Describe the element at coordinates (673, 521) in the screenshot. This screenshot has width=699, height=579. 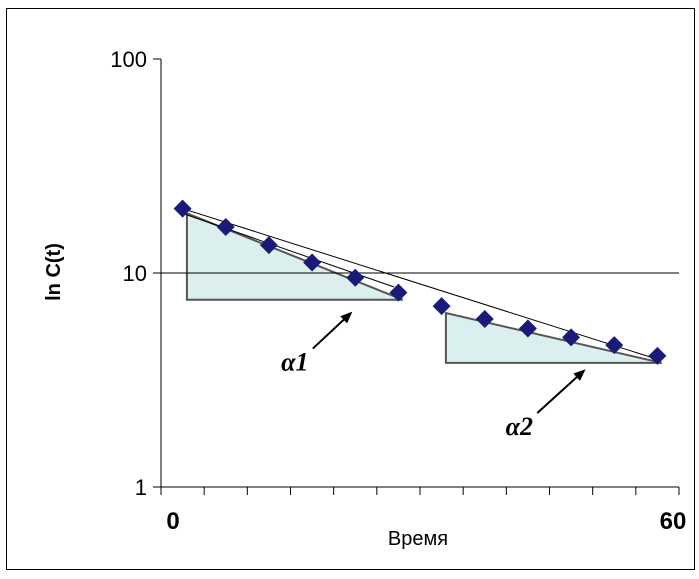
I see `x-tick-label-60: 60` at that location.